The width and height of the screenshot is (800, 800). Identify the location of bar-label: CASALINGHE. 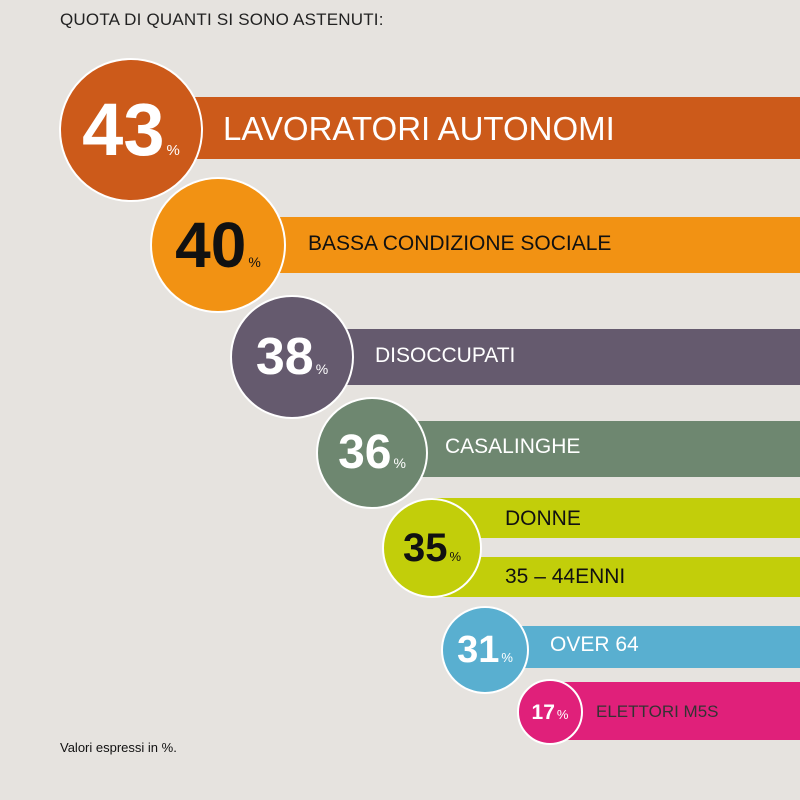
(513, 446).